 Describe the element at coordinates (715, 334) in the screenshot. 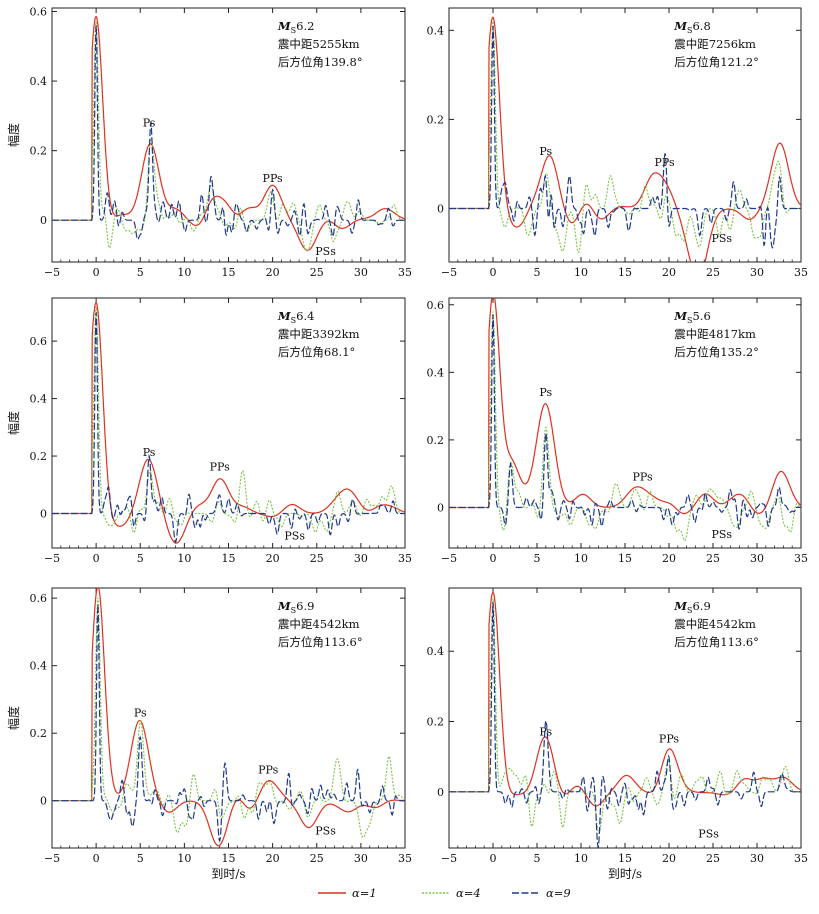

I see `epicentral-distance: 震中距4817km` at that location.